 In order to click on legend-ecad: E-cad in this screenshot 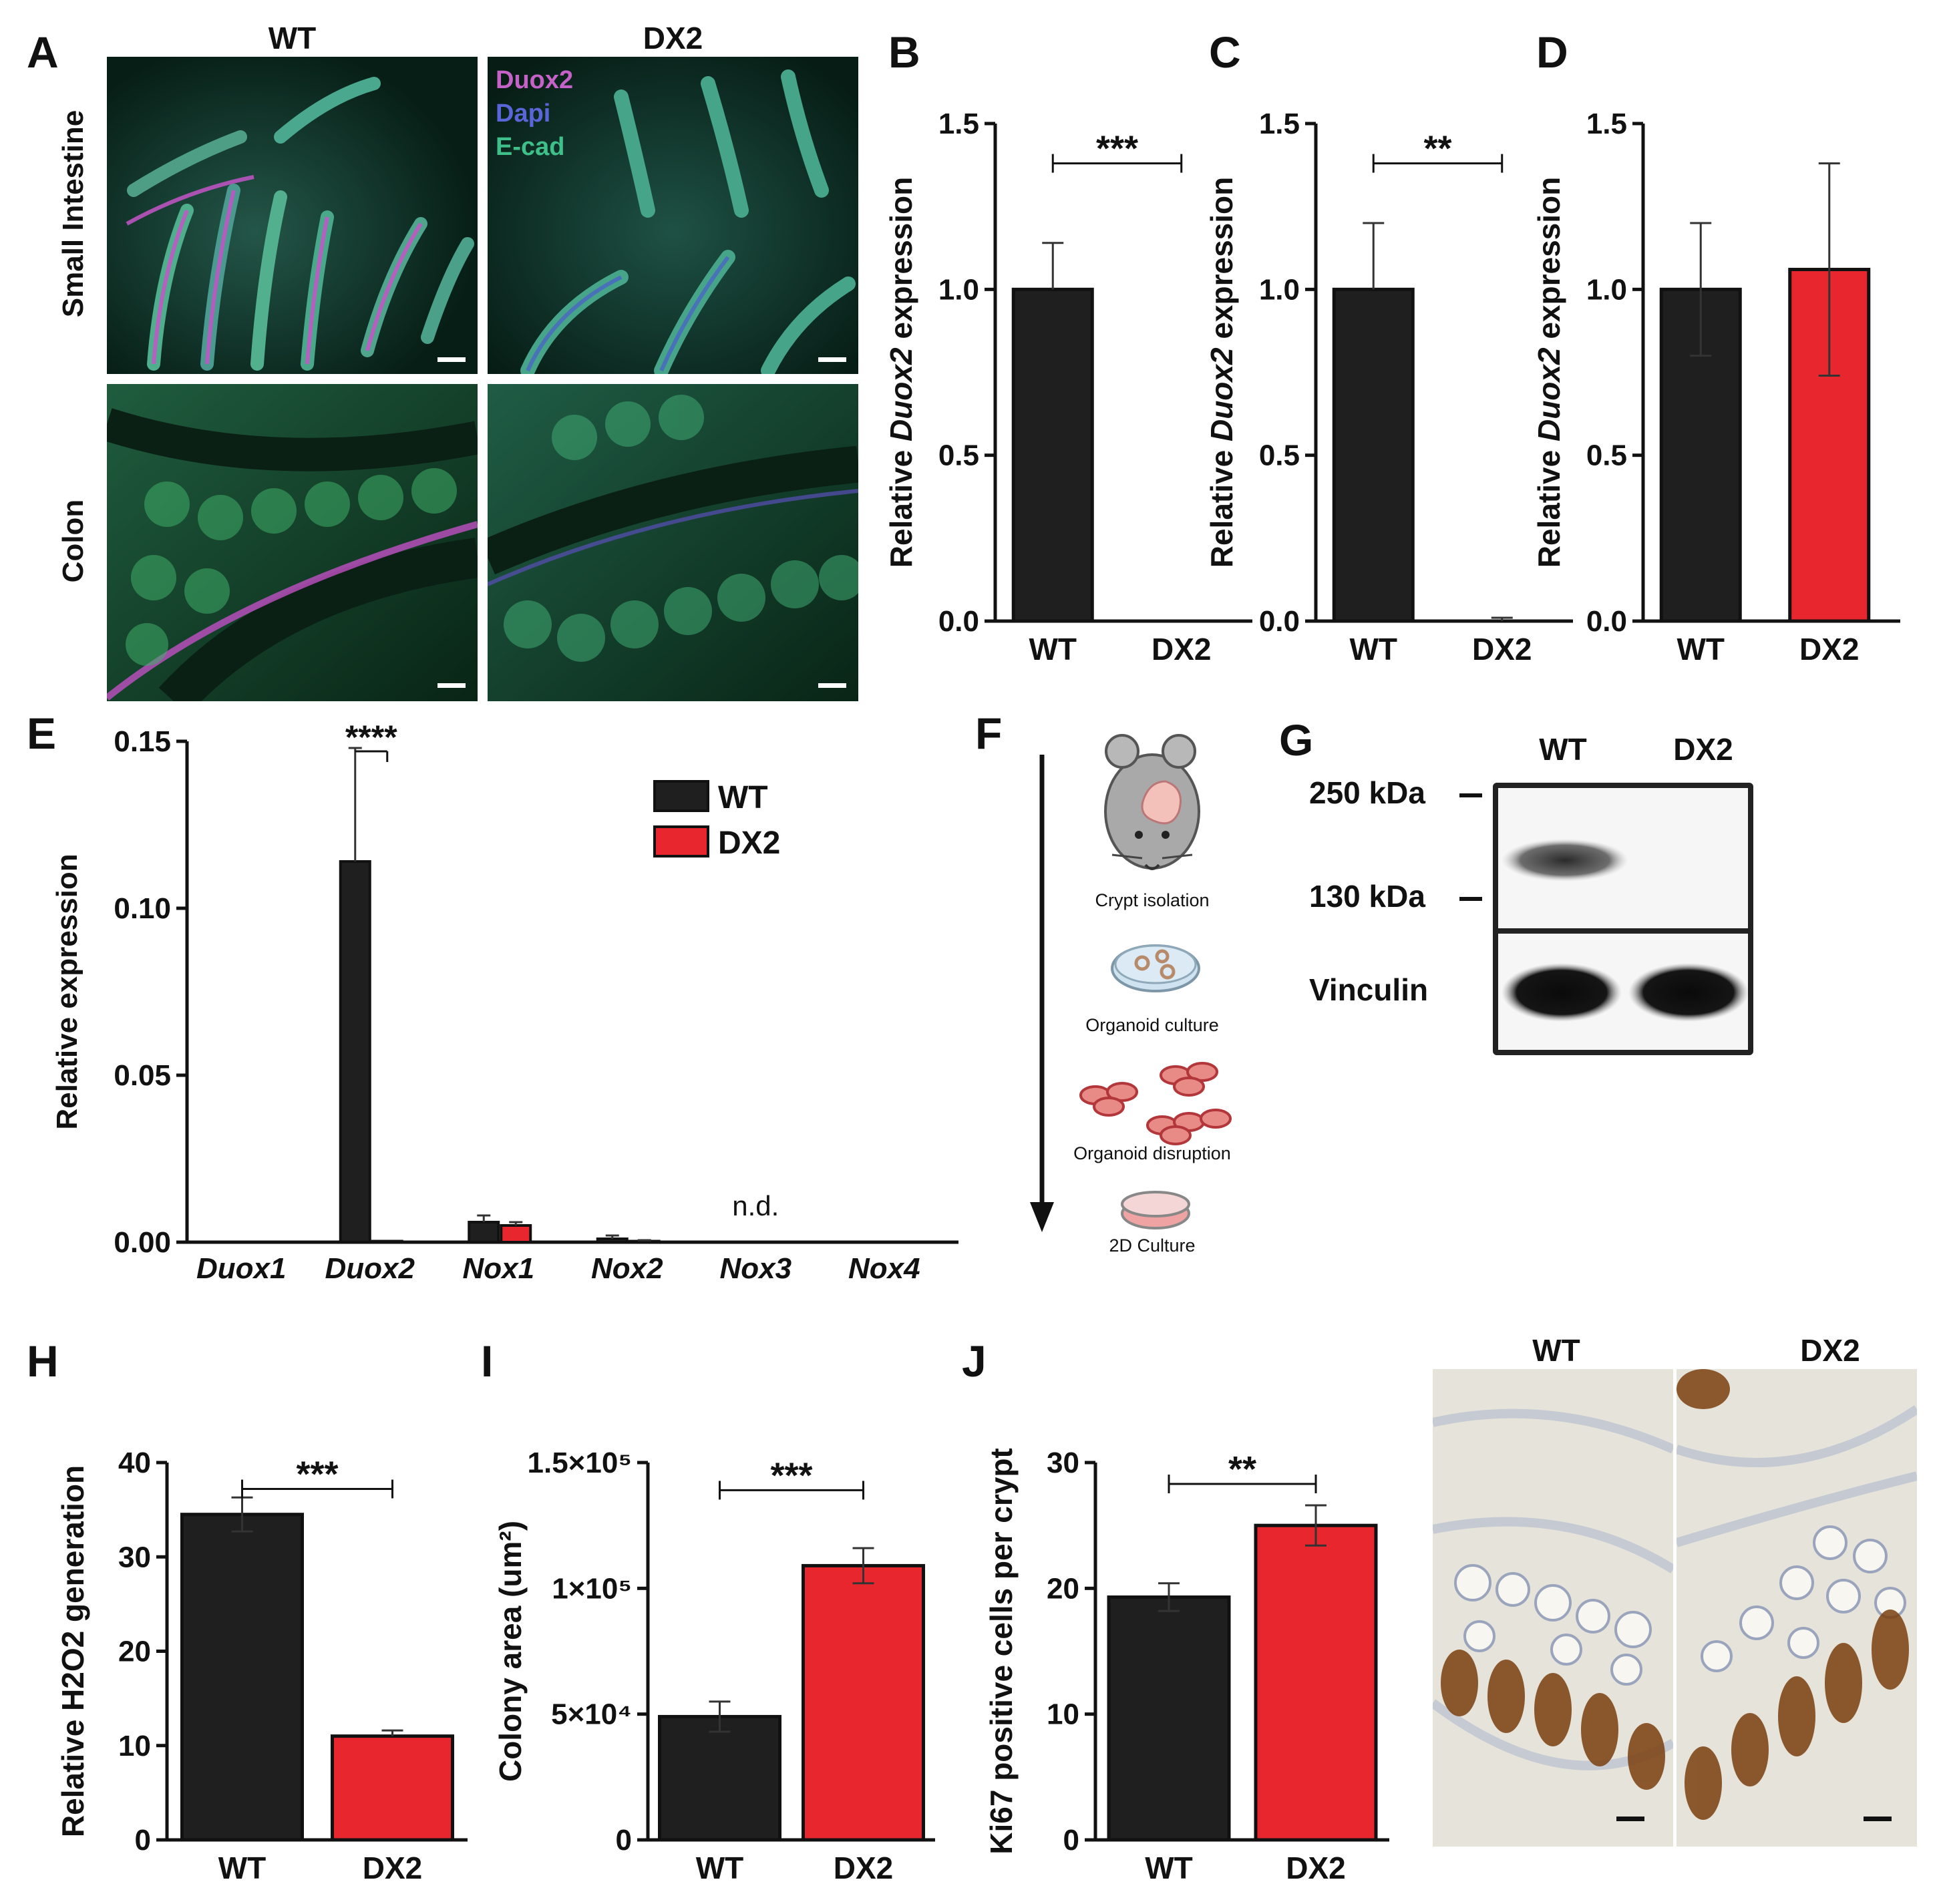, I will do `click(530, 147)`.